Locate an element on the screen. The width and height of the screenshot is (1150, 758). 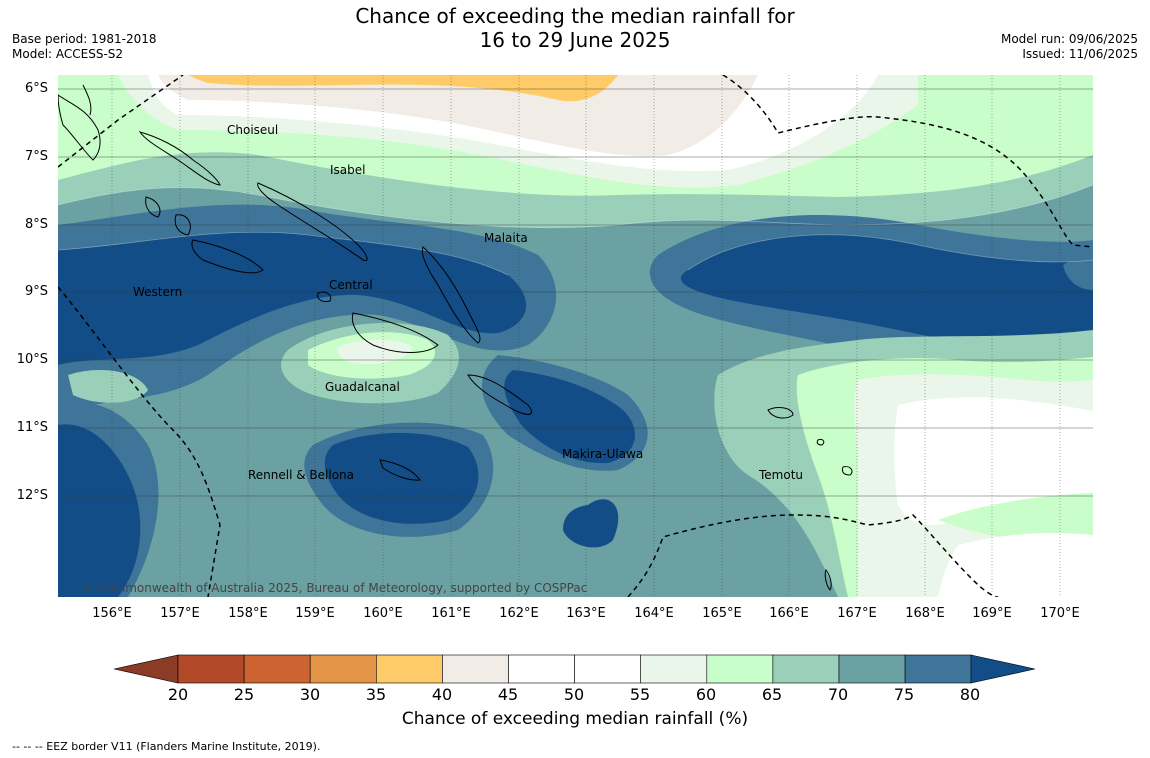
place-label-isabel: Isabel is located at coordinates (348, 170).